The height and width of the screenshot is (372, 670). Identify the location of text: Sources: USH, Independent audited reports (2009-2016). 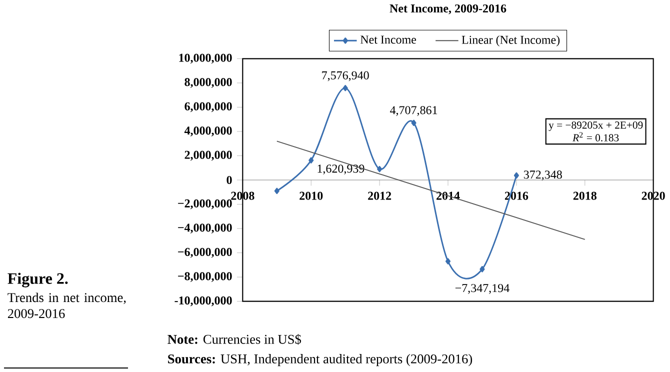
(320, 360).